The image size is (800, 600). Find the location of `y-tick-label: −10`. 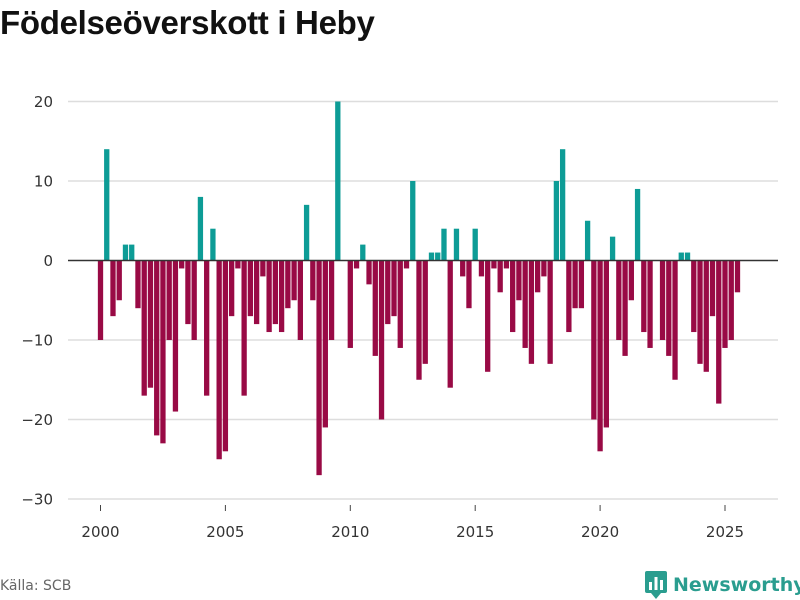

y-tick-label: −10 is located at coordinates (37, 341).